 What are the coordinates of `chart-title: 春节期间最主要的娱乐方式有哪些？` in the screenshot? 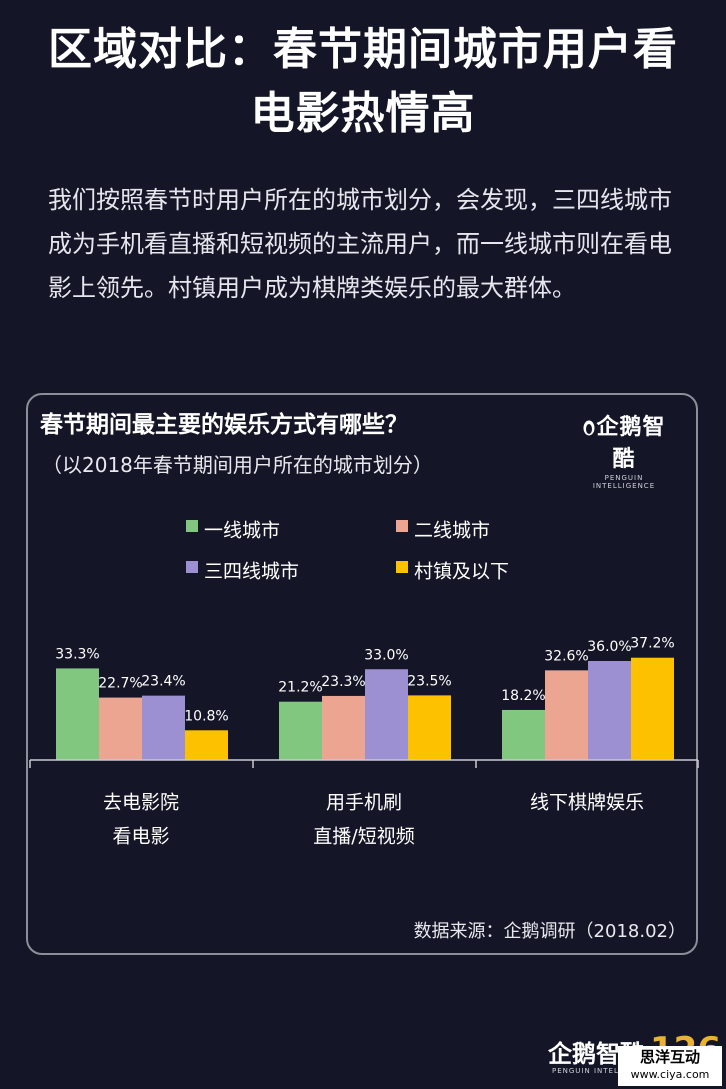 It's located at (224, 425).